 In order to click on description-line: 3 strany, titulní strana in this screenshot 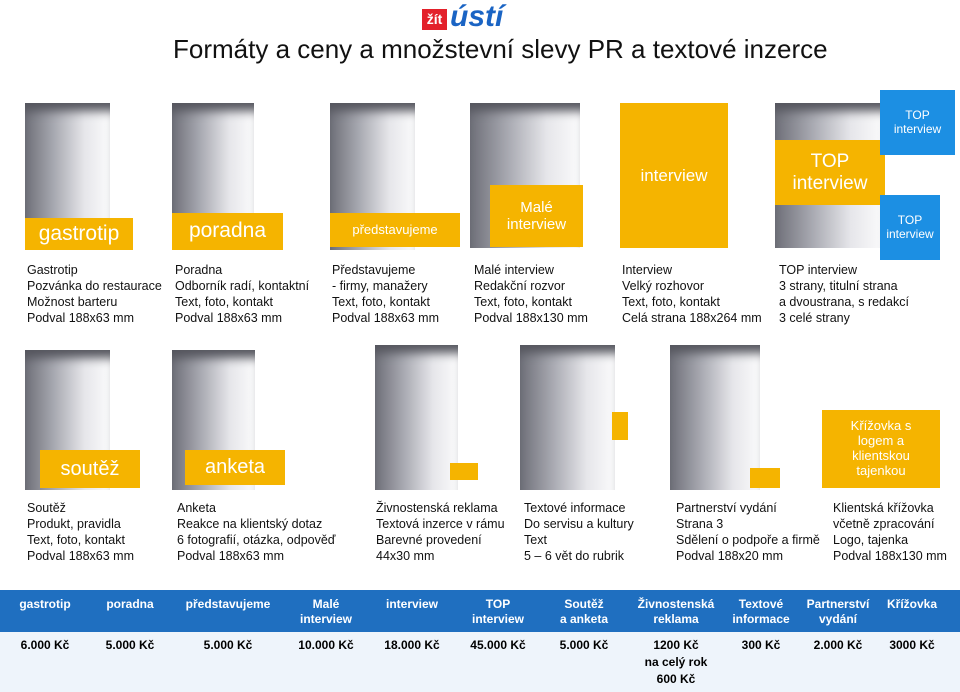, I will do `click(838, 286)`.